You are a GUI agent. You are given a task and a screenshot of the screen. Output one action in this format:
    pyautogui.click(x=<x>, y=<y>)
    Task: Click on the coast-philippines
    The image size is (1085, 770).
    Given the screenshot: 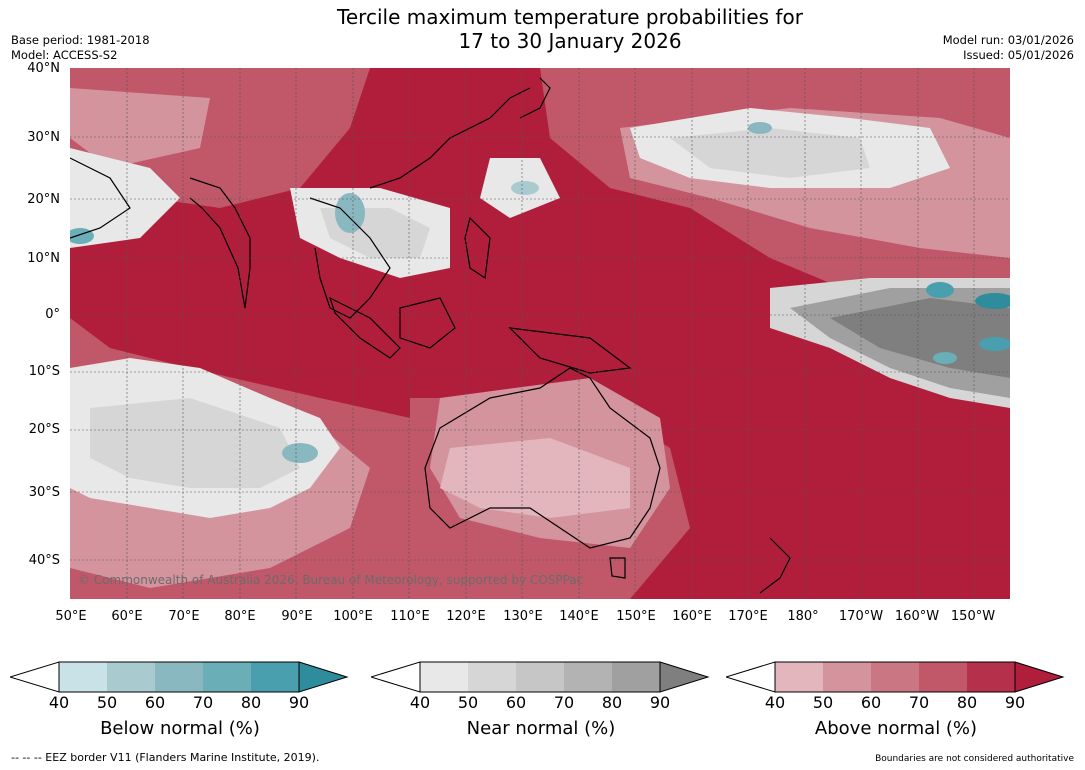 What is the action you would take?
    pyautogui.click(x=477, y=248)
    